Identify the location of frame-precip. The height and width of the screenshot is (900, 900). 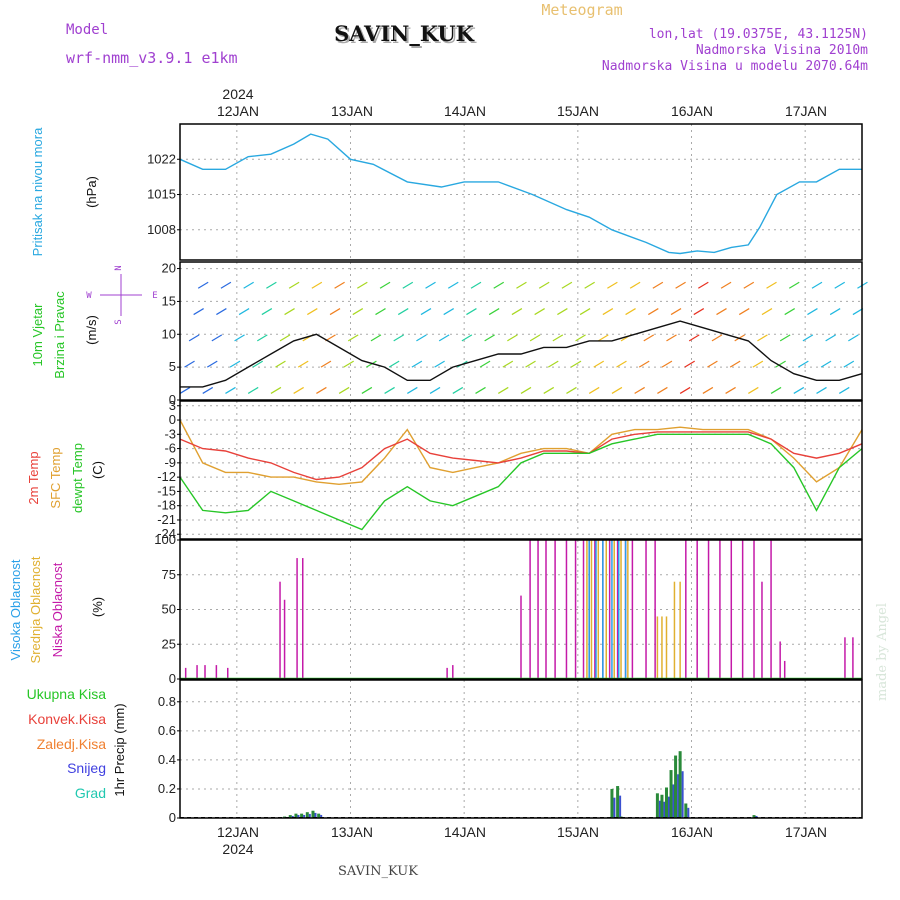
(521, 749).